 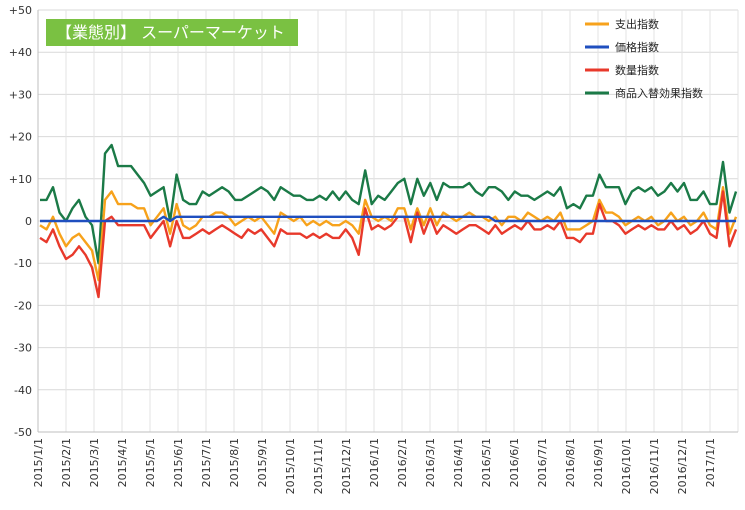 What do you see at coordinates (38, 462) in the screenshot?
I see `x-tick-label: 2015/1/1` at bounding box center [38, 462].